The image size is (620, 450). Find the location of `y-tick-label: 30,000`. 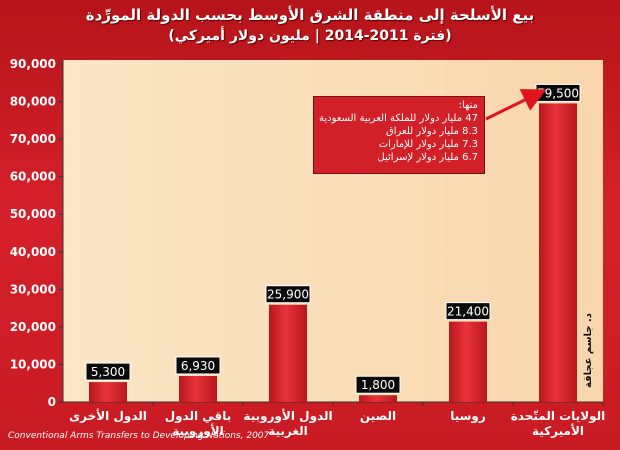

y-tick-label: 30,000 is located at coordinates (33, 289).